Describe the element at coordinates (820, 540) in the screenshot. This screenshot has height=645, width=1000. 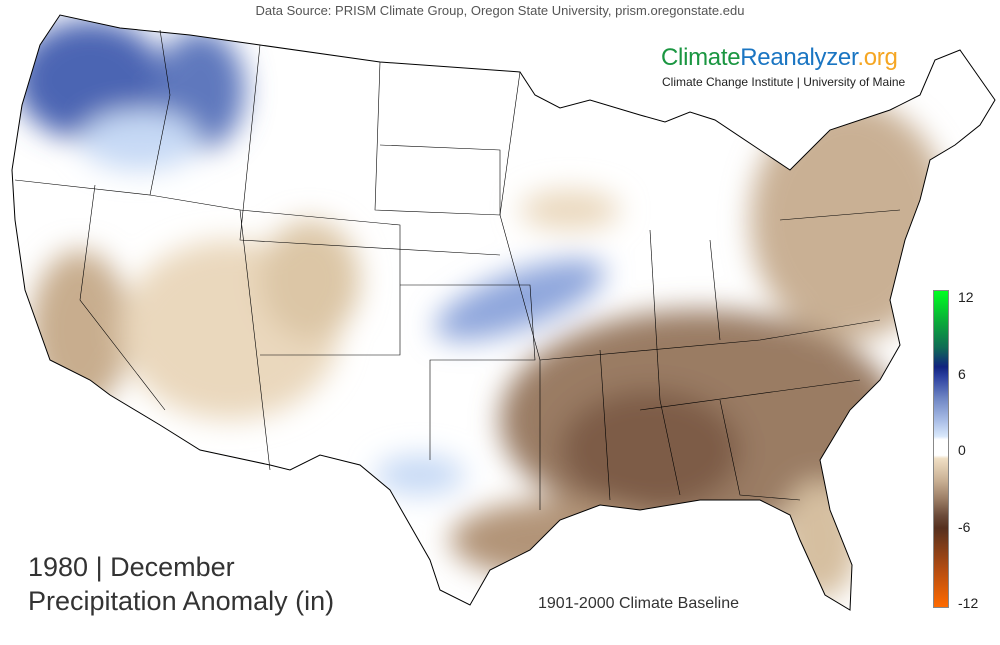
I see `dry-florida` at that location.